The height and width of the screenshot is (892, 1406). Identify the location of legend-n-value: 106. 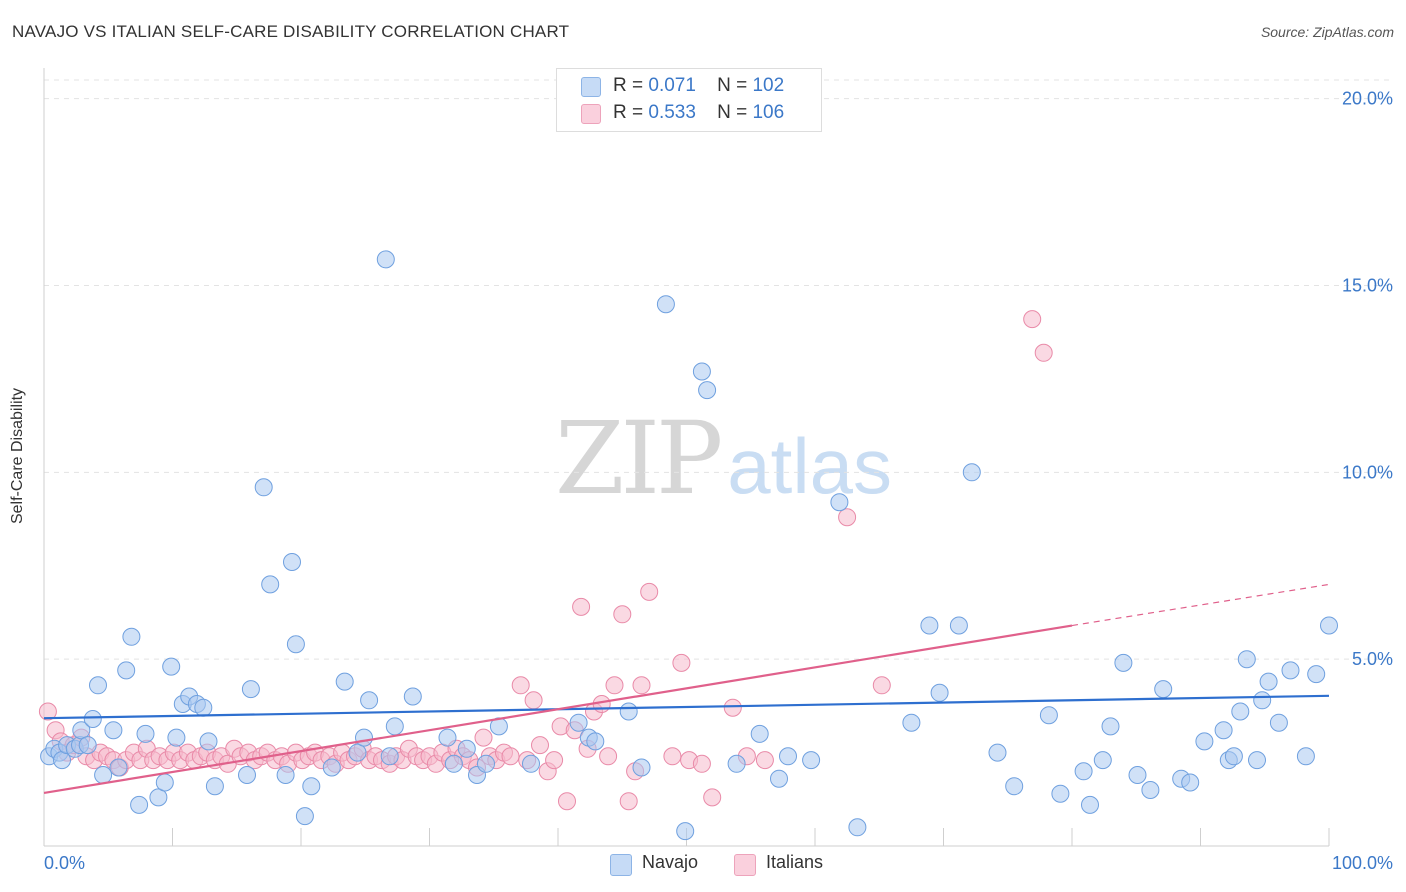
(768, 112).